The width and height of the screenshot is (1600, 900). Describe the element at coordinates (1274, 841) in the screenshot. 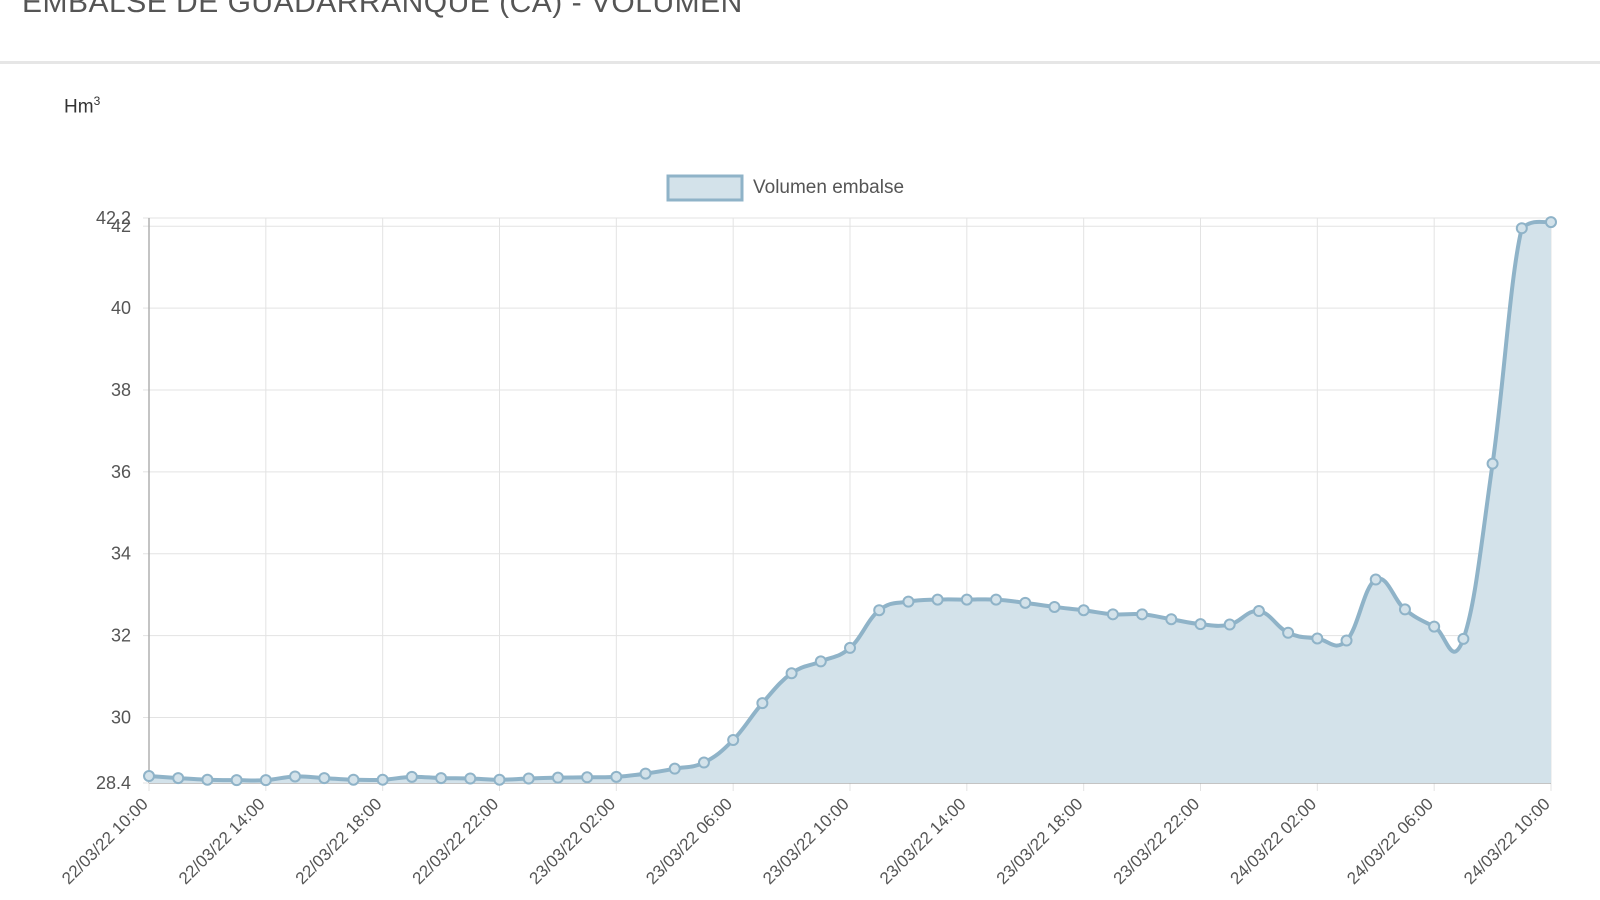

I see `x-tick-label: 24/03/22 02:00` at that location.